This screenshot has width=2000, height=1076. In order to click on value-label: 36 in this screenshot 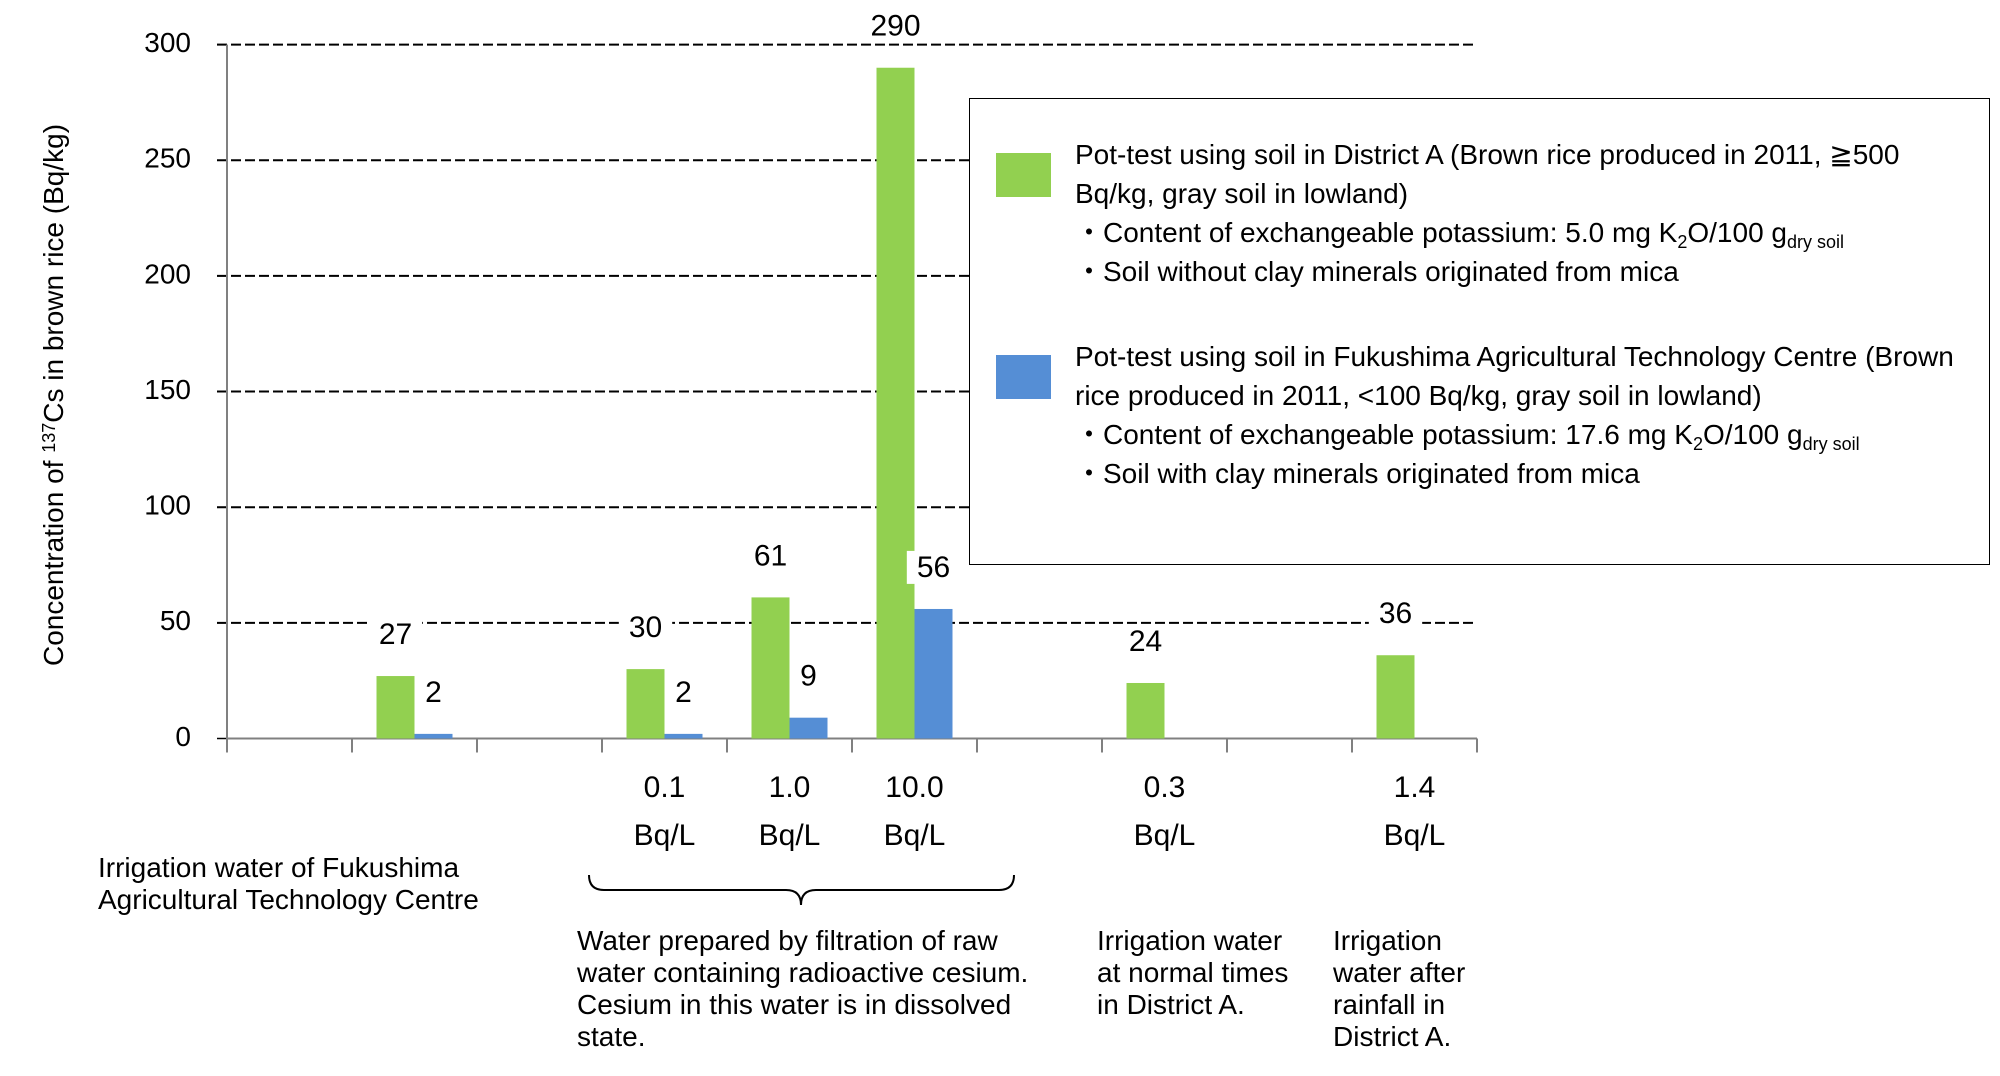, I will do `click(1395, 613)`.